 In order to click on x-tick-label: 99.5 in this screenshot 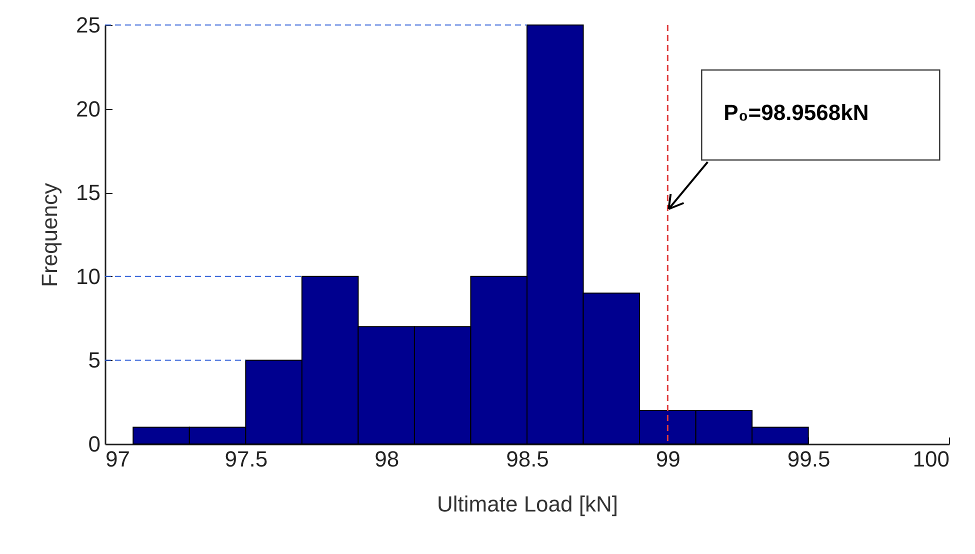, I will do `click(808, 459)`.